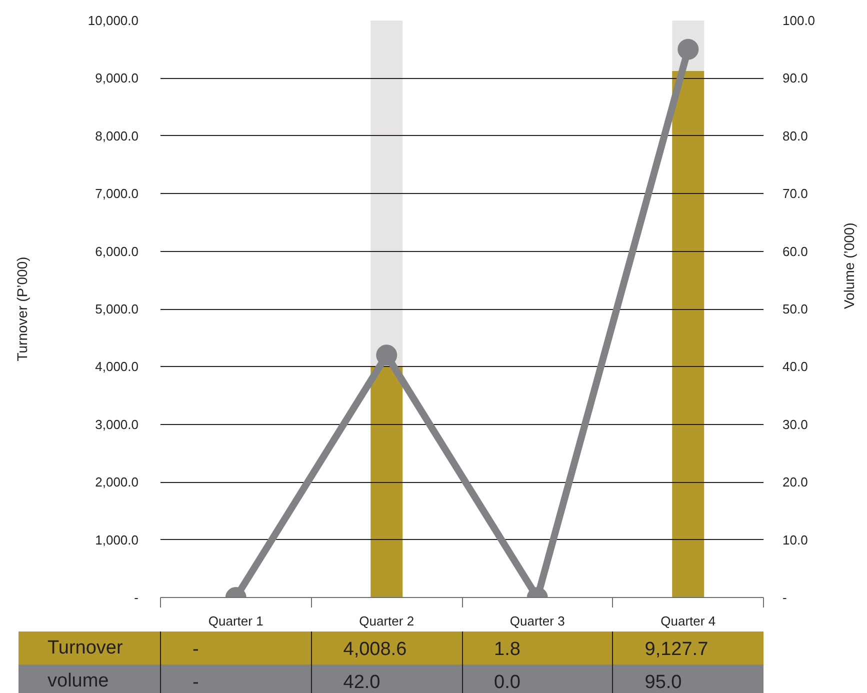 The image size is (867, 693). I want to click on y-tick-label: 2,000.0, so click(116, 482).